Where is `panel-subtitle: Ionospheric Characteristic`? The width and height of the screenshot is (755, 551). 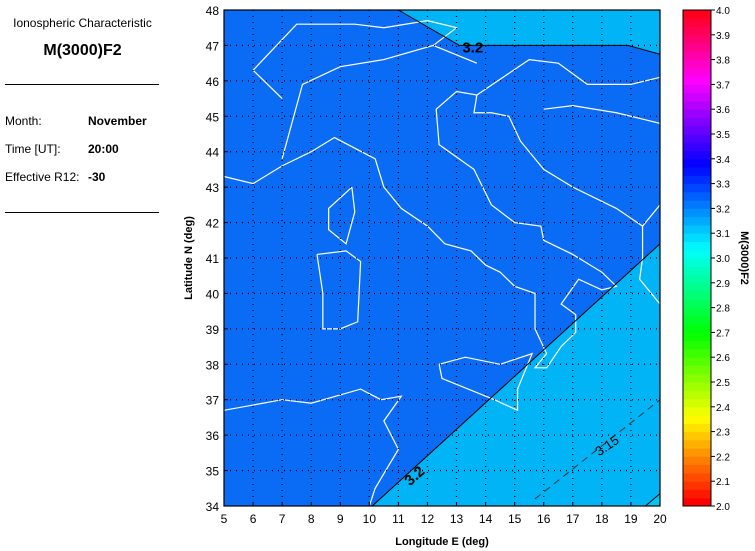 panel-subtitle: Ionospheric Characteristic is located at coordinates (82, 23).